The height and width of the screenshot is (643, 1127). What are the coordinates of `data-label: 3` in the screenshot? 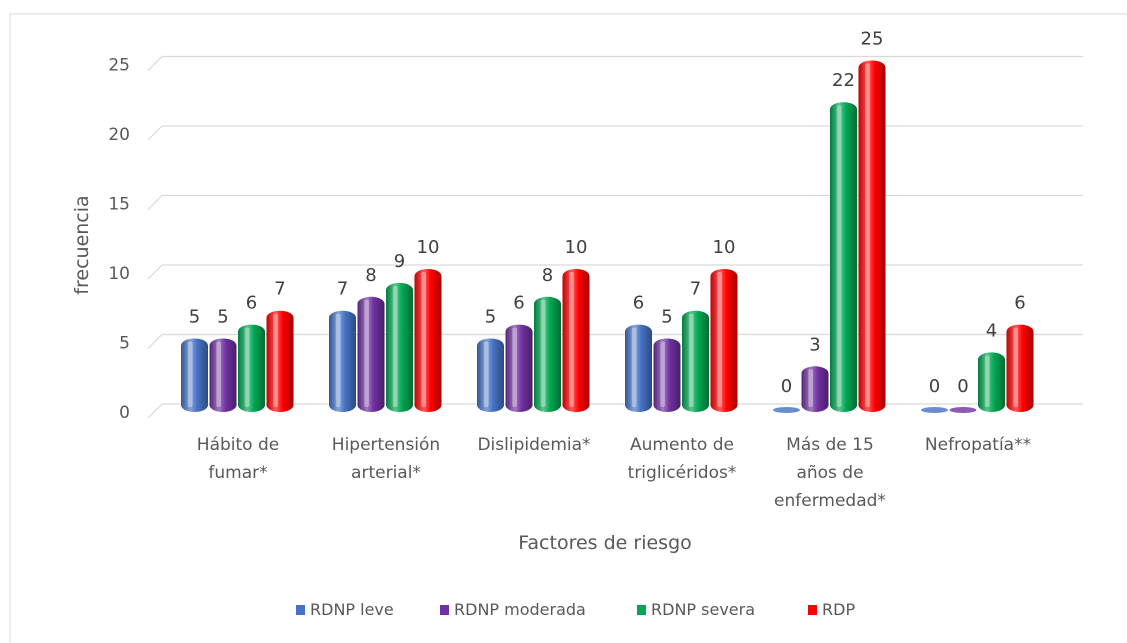 It's located at (814, 344).